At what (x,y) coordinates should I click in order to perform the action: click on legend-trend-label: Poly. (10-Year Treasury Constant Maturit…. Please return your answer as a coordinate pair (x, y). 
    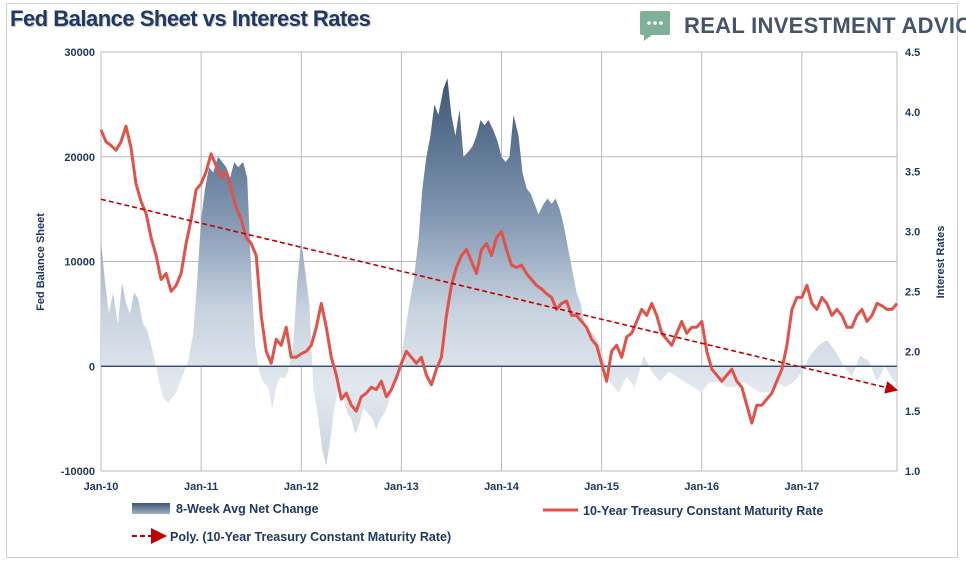
    Looking at the image, I should click on (310, 537).